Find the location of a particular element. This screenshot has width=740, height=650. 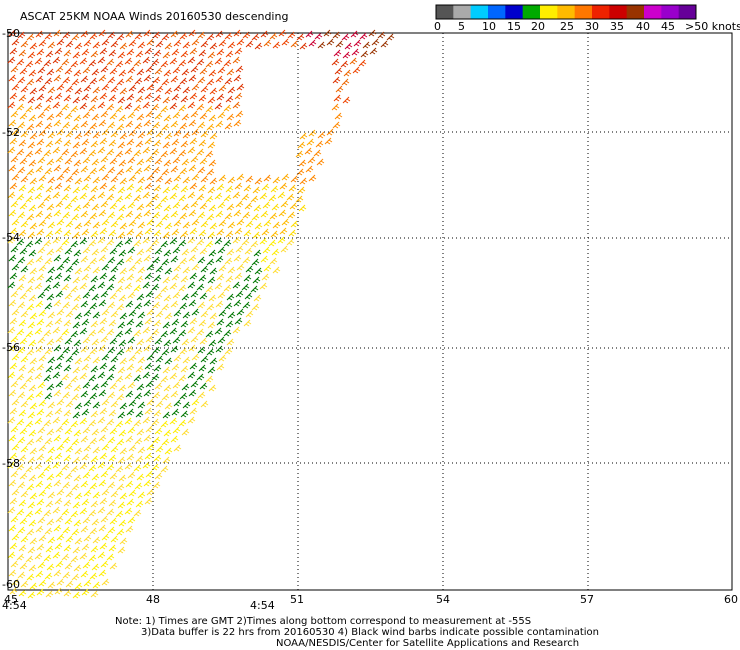

lon-label-57: 57 is located at coordinates (587, 599).